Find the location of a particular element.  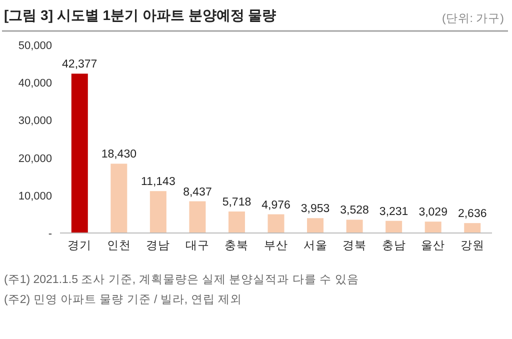

data-label: 8,437 is located at coordinates (197, 192).